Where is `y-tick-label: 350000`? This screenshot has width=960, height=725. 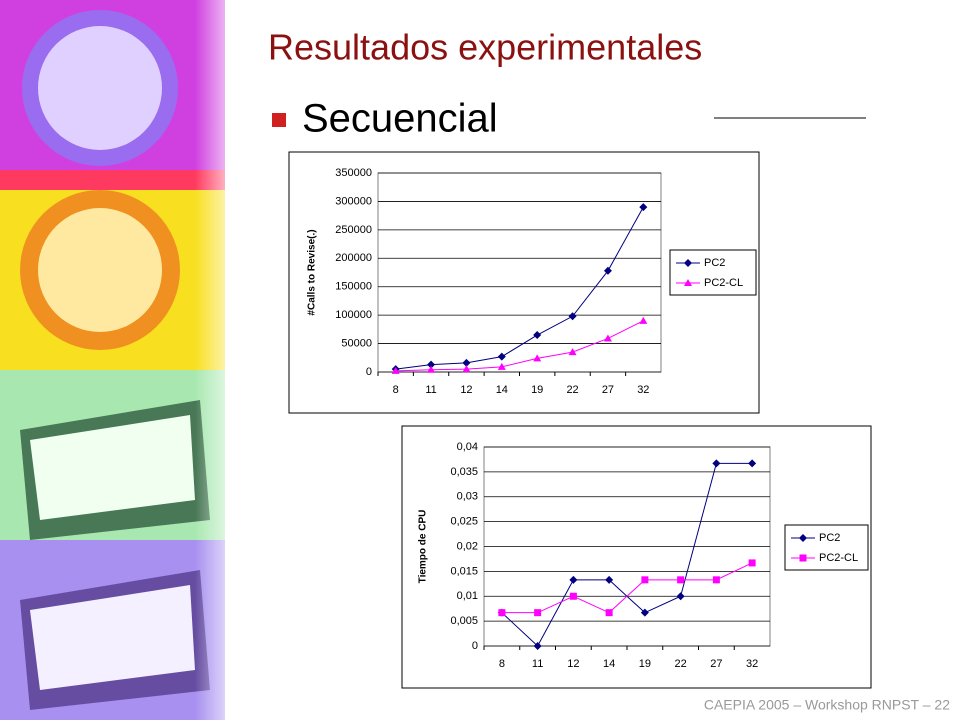
y-tick-label: 350000 is located at coordinates (353, 173).